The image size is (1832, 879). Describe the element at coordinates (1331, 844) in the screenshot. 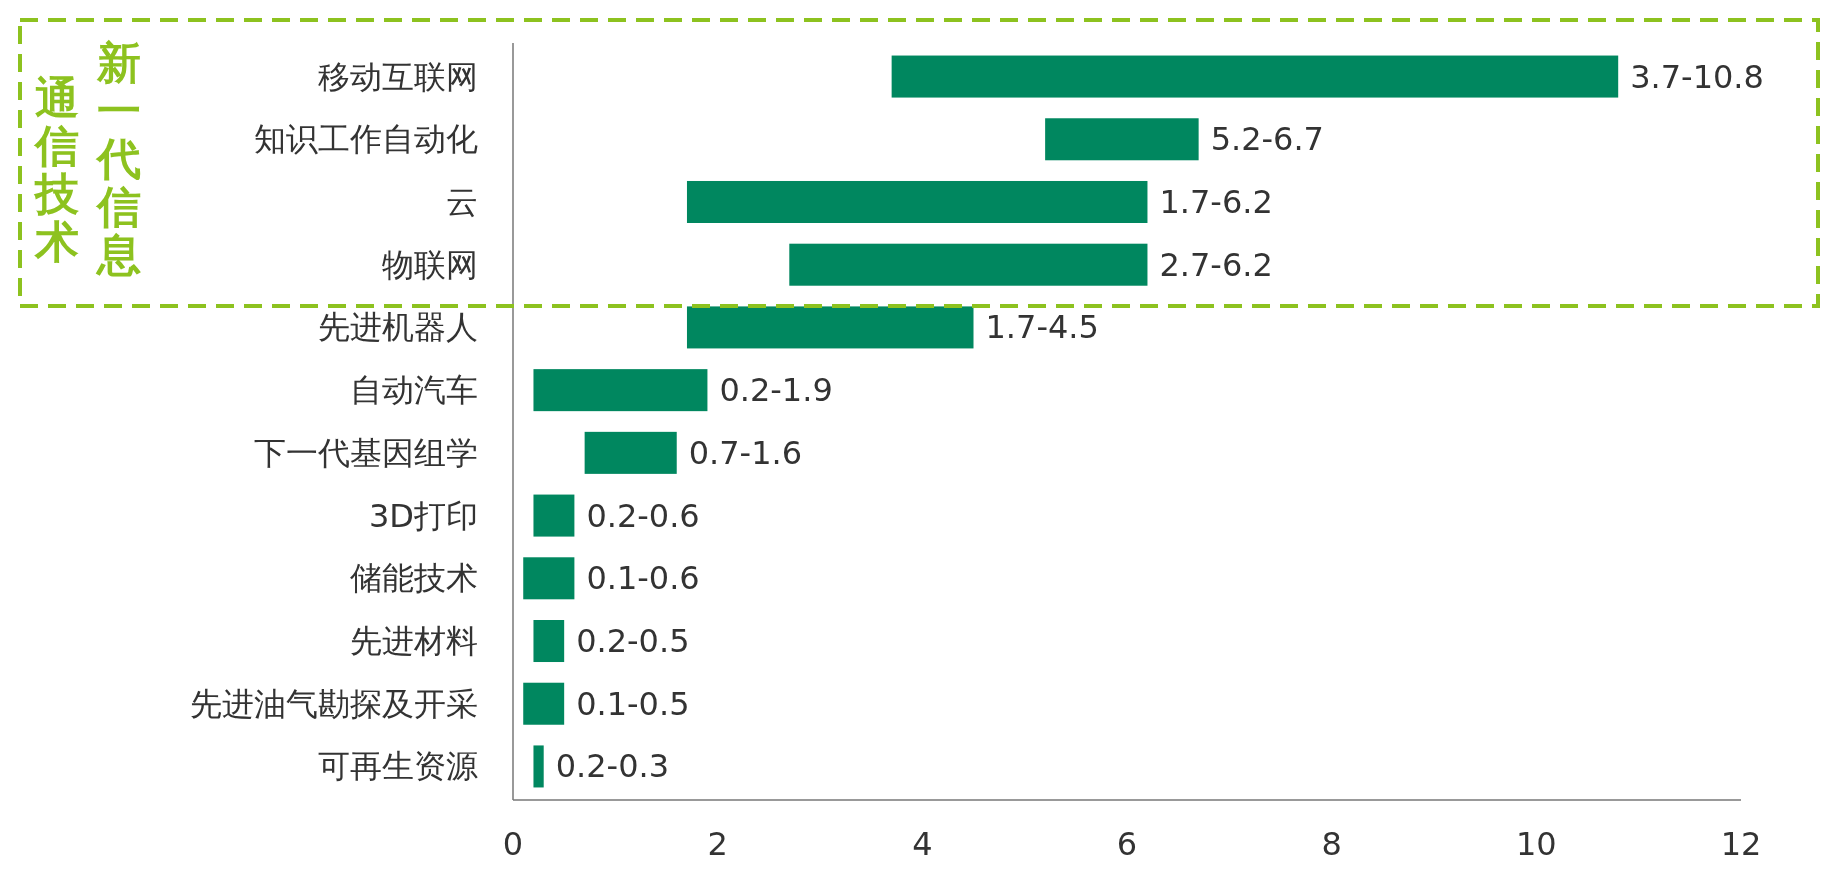

I see `x-tick-label: 8` at that location.